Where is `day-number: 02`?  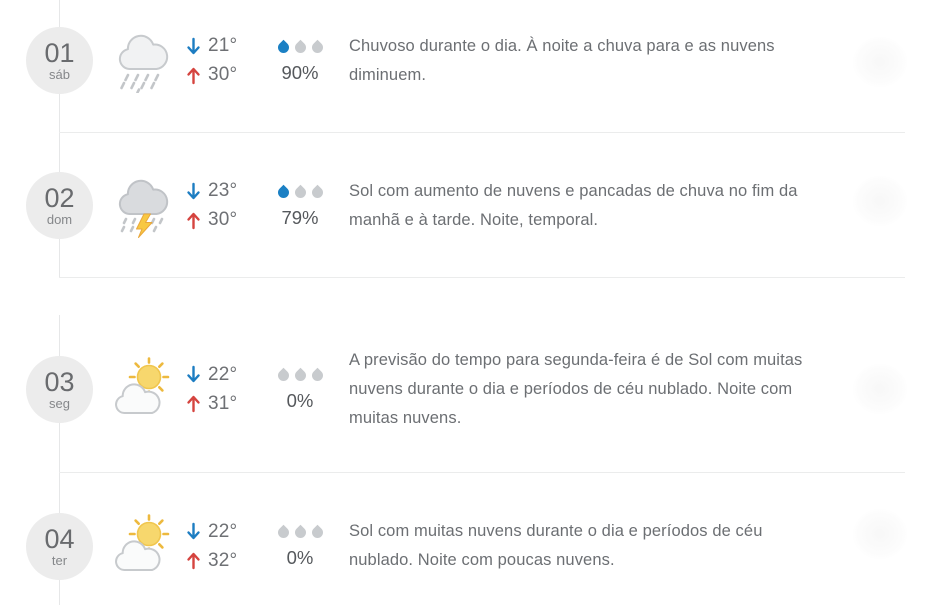 day-number: 02 is located at coordinates (59, 198).